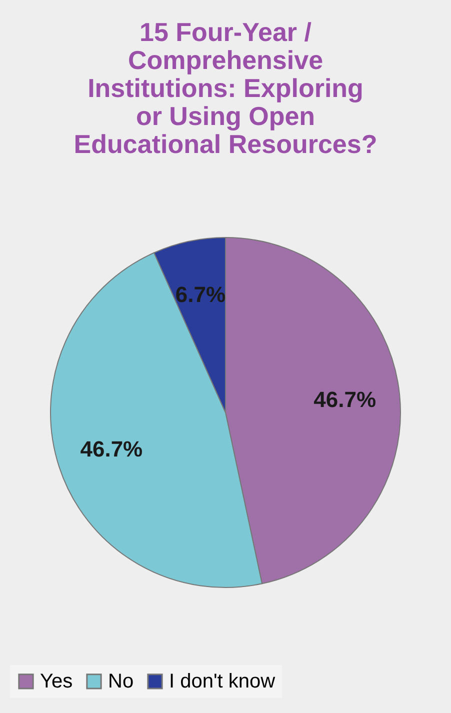 This screenshot has height=713, width=451. What do you see at coordinates (200, 295) in the screenshot?
I see `data-label: 6.7%` at bounding box center [200, 295].